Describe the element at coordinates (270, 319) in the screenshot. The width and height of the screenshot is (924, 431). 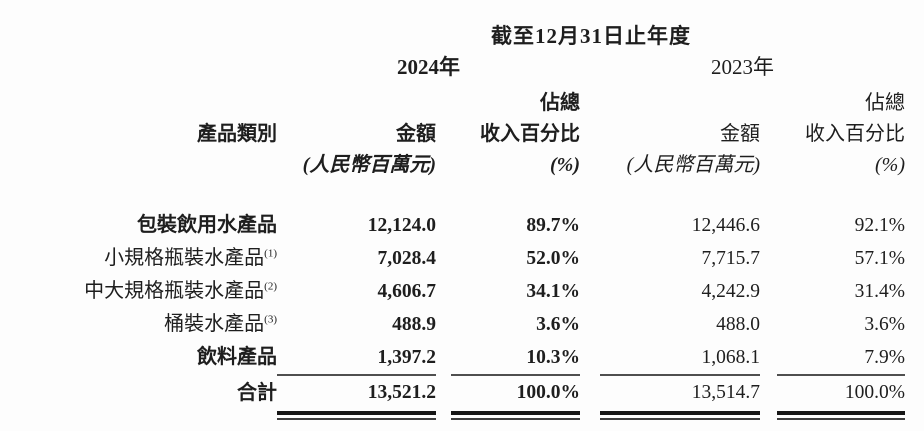
I see `footnote-marker: (3)` at that location.